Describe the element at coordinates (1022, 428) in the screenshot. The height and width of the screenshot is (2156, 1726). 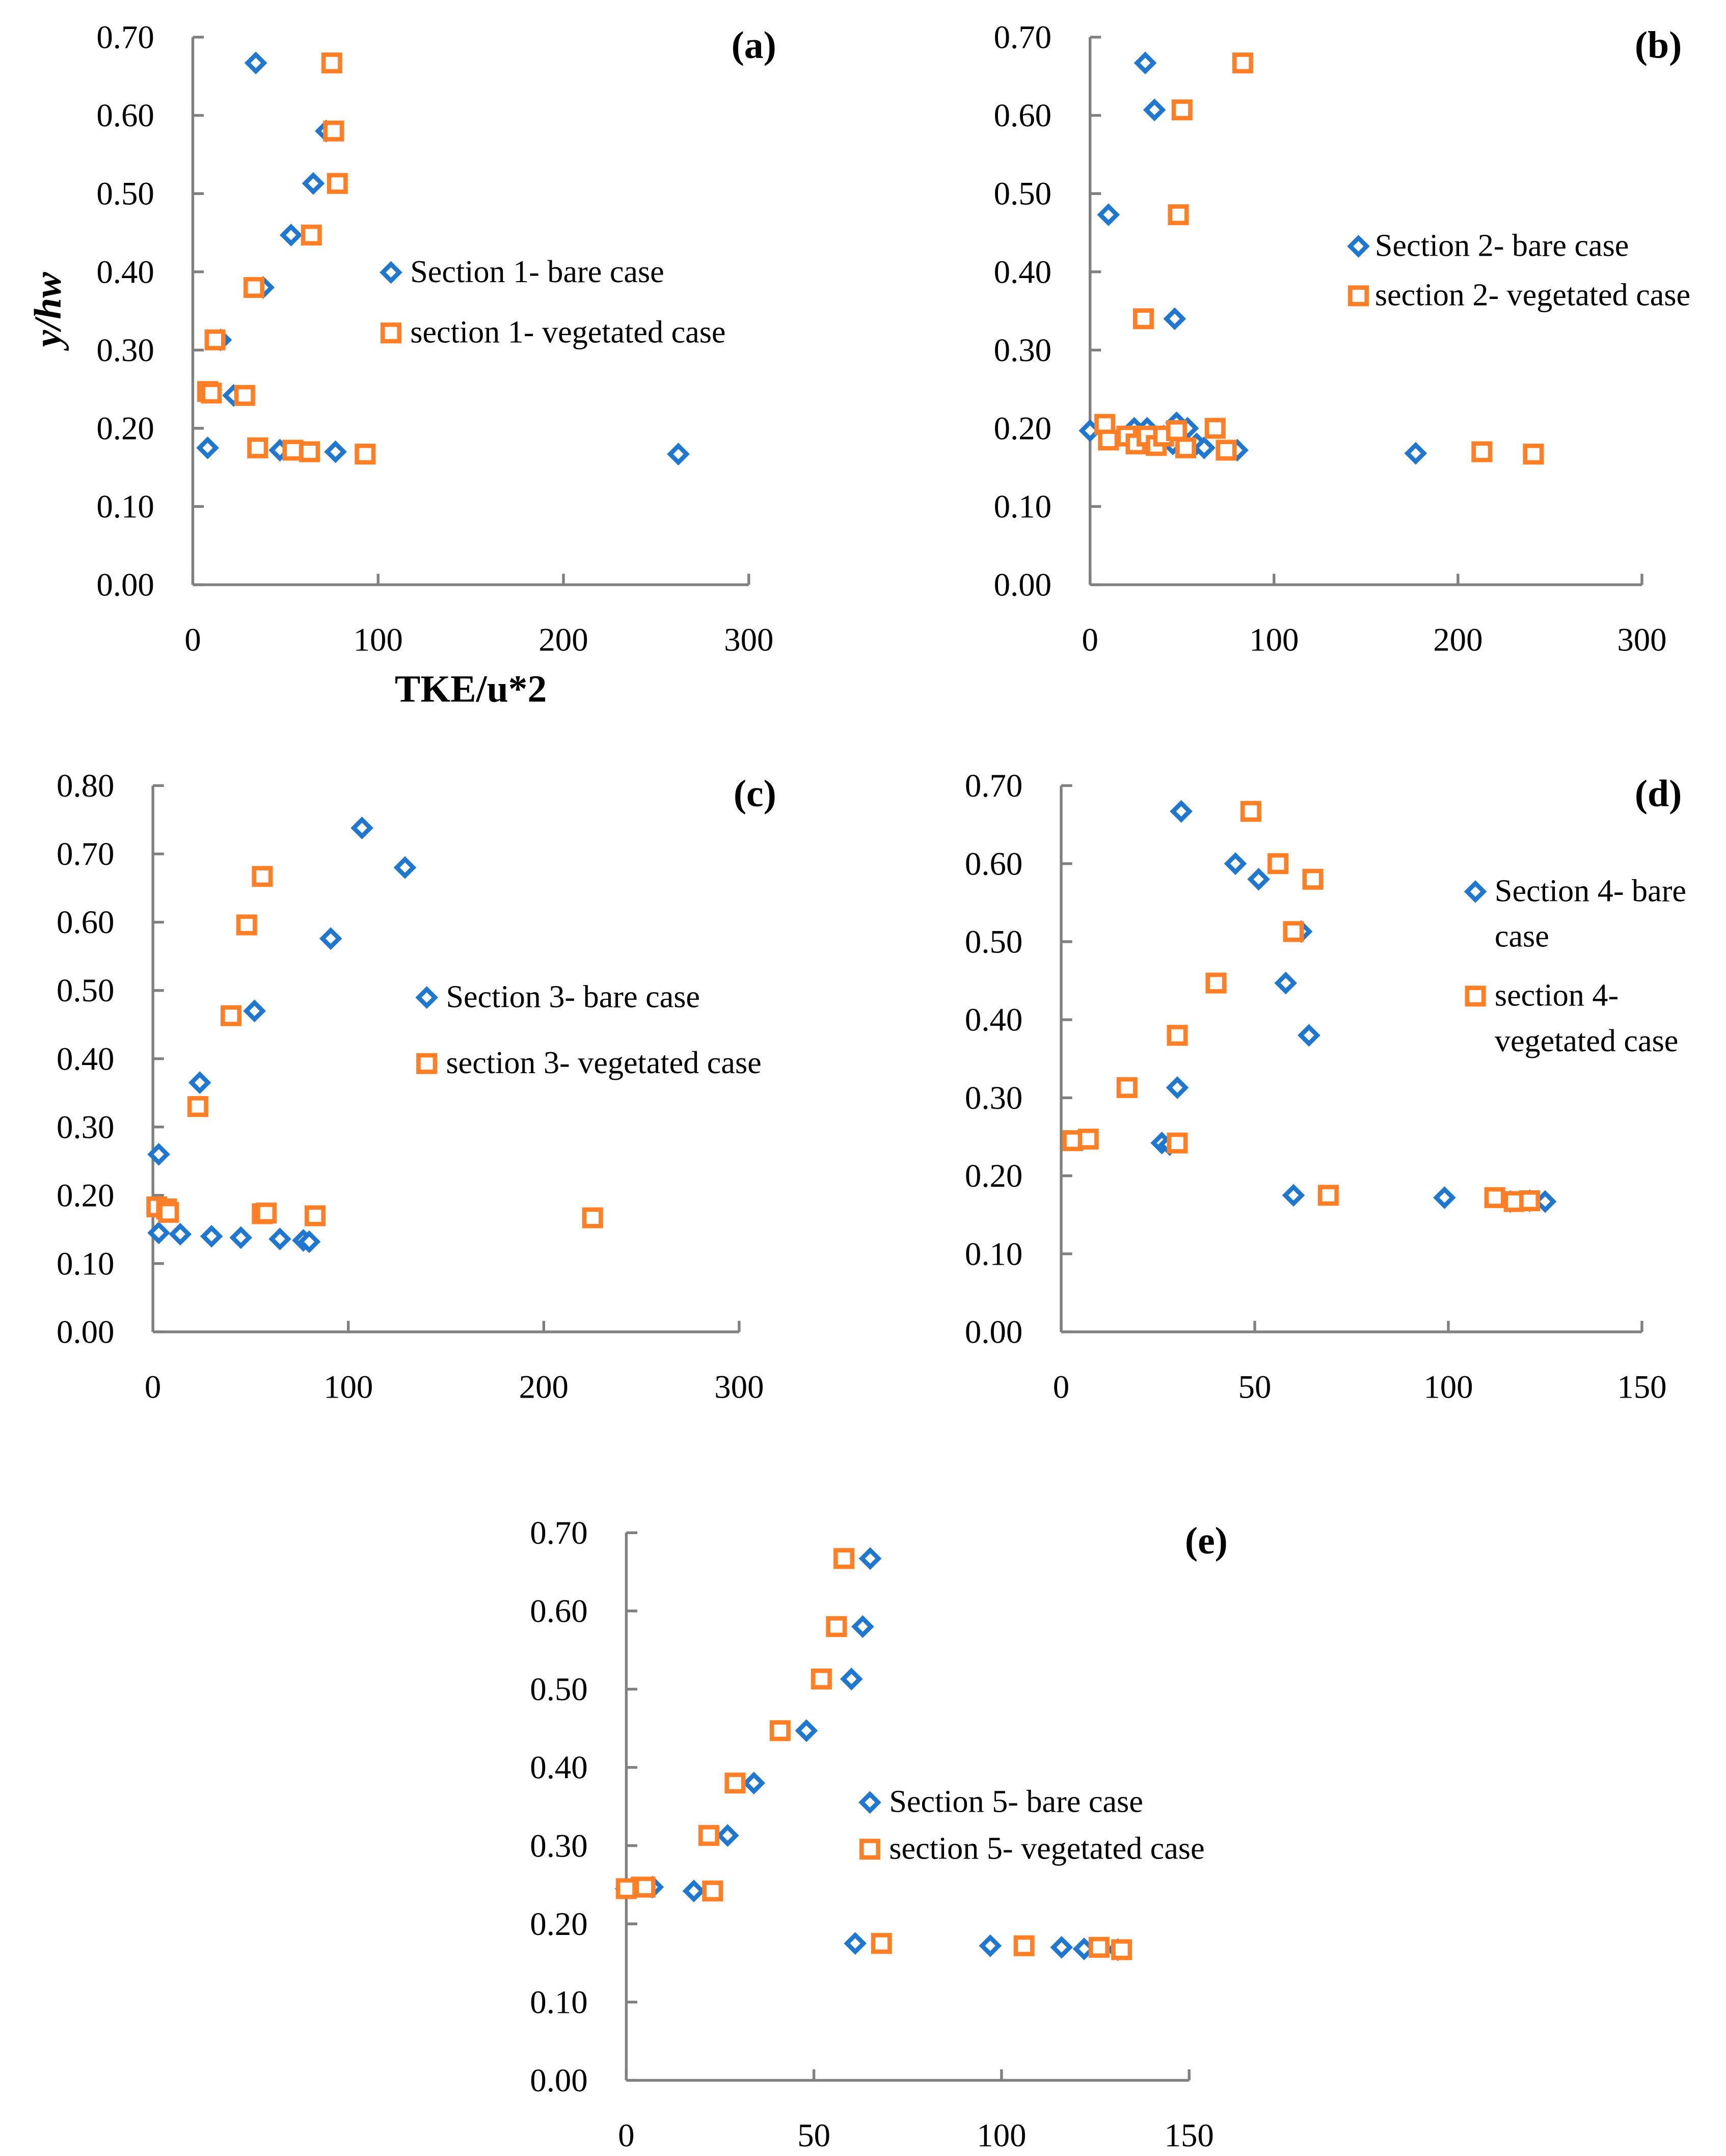
I see `y-tick-label: 0.20` at that location.